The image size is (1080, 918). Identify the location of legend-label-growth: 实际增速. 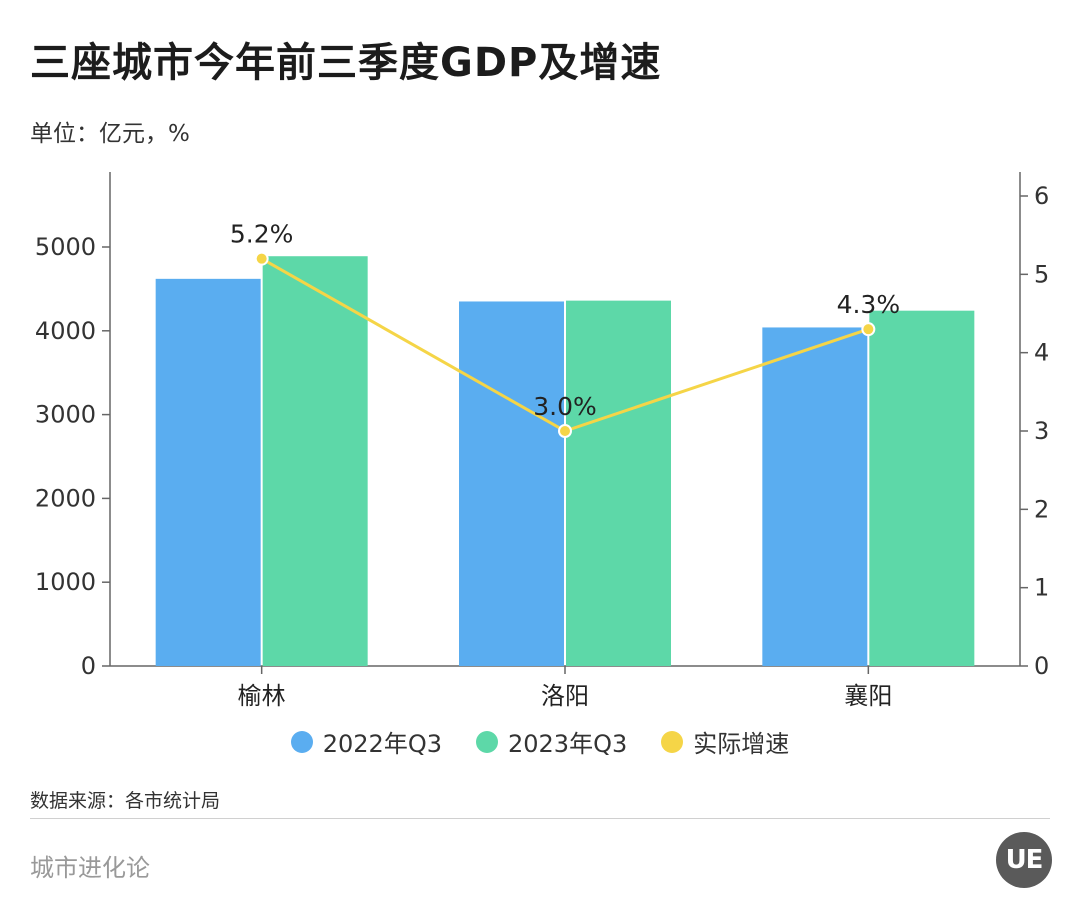
(741, 744).